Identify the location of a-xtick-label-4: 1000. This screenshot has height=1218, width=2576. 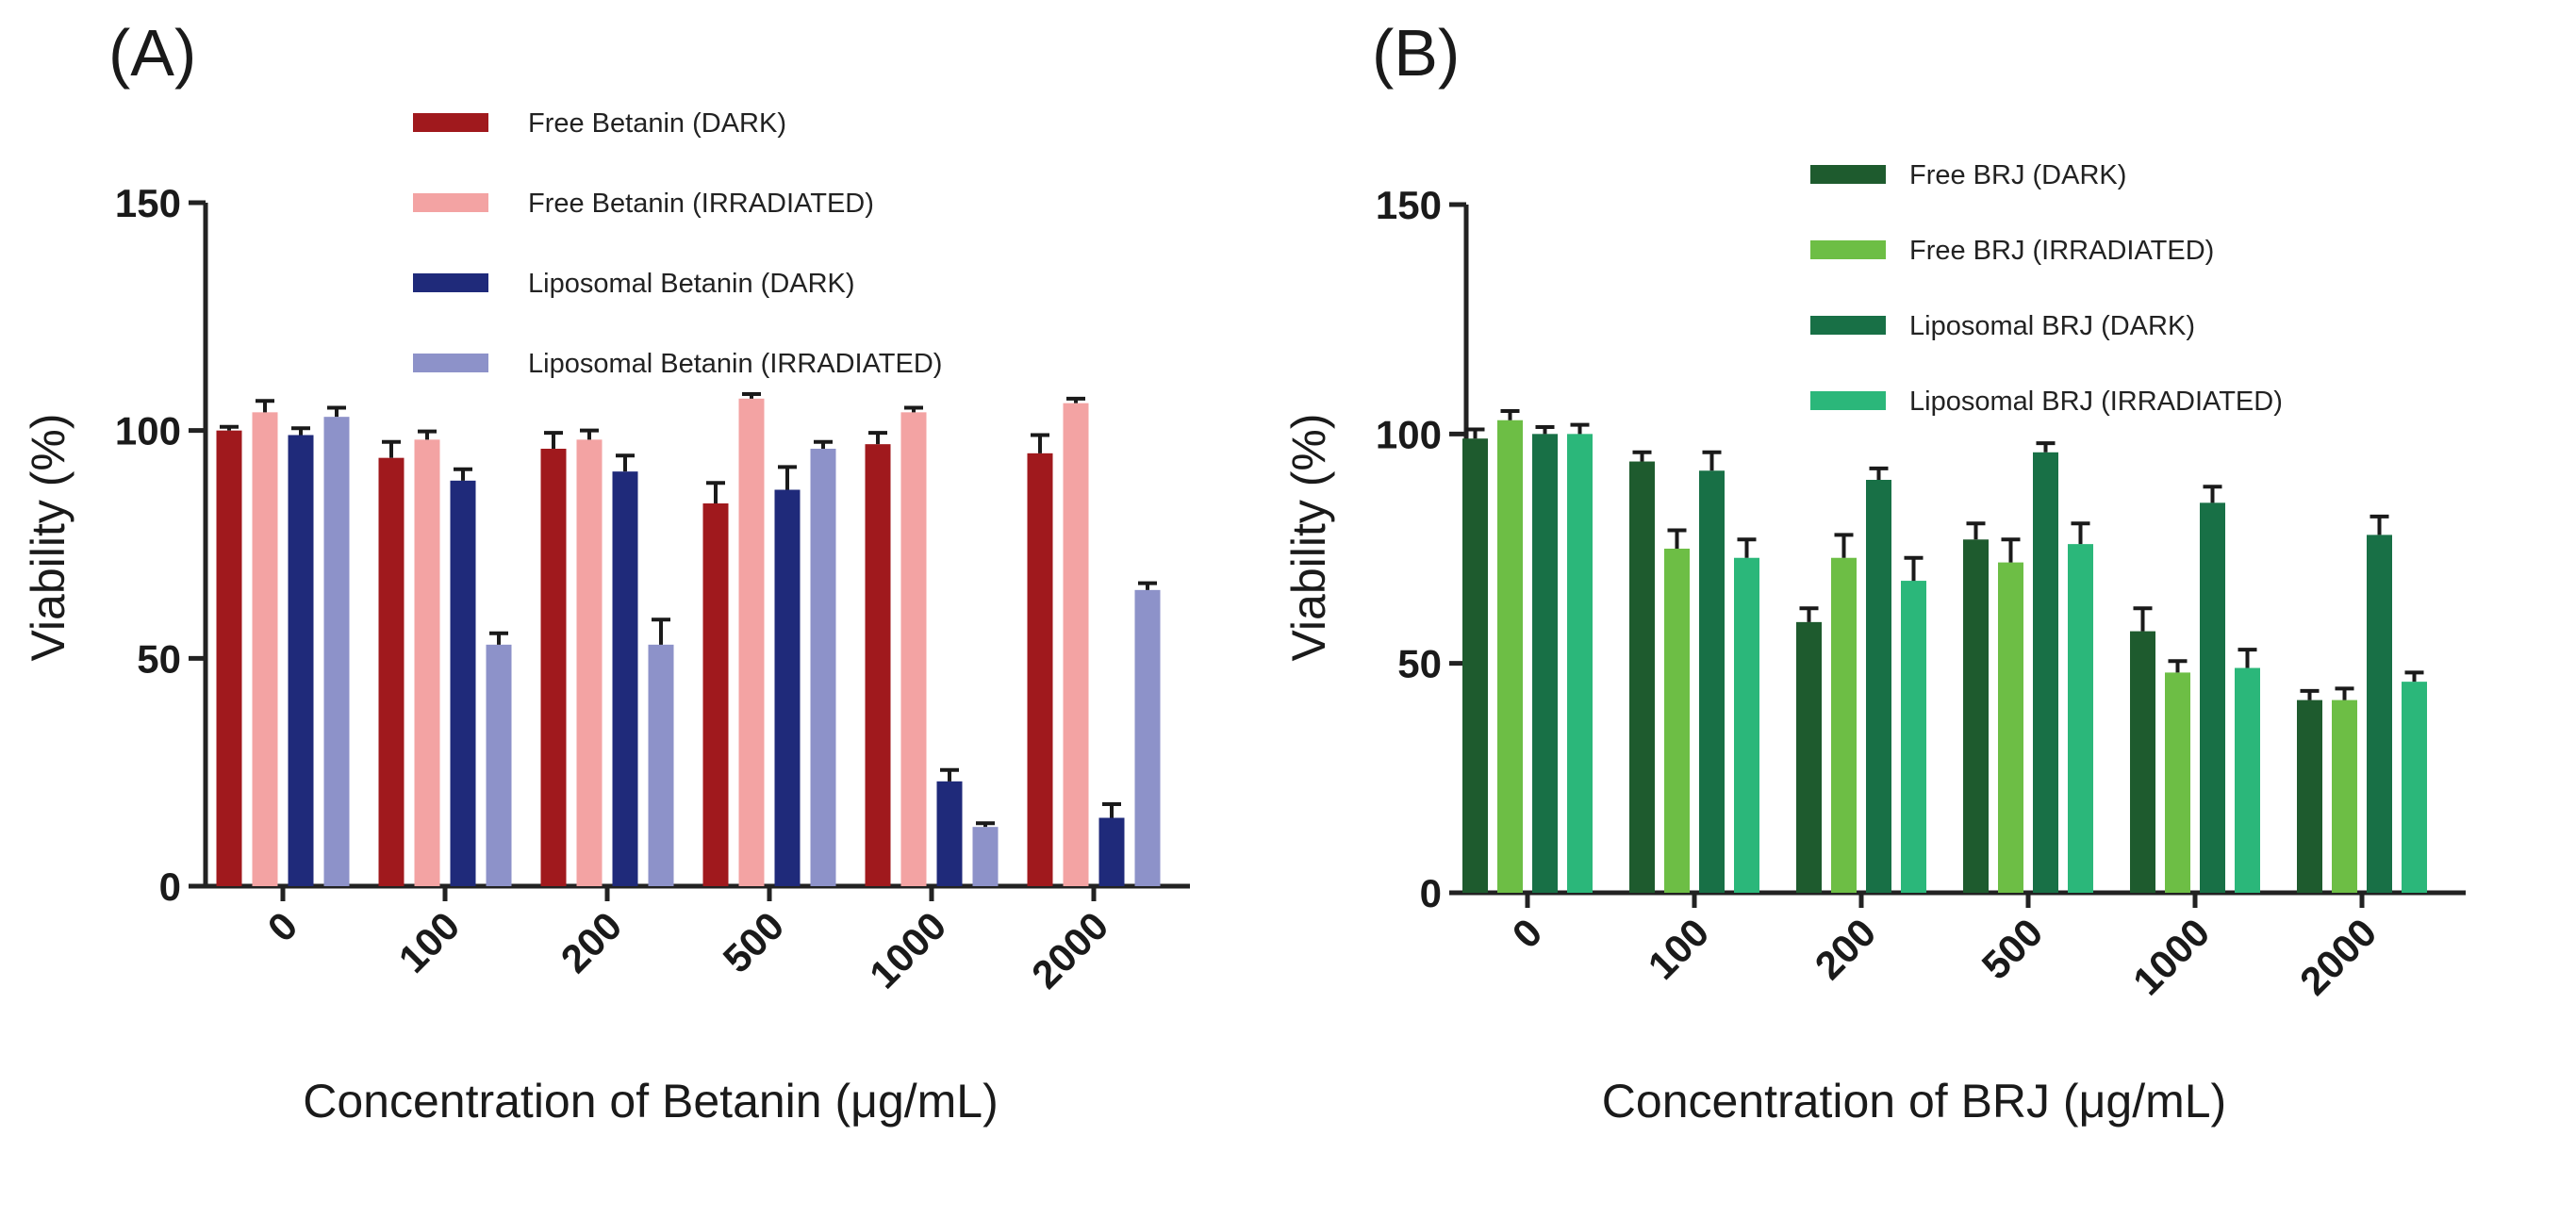
(907, 950).